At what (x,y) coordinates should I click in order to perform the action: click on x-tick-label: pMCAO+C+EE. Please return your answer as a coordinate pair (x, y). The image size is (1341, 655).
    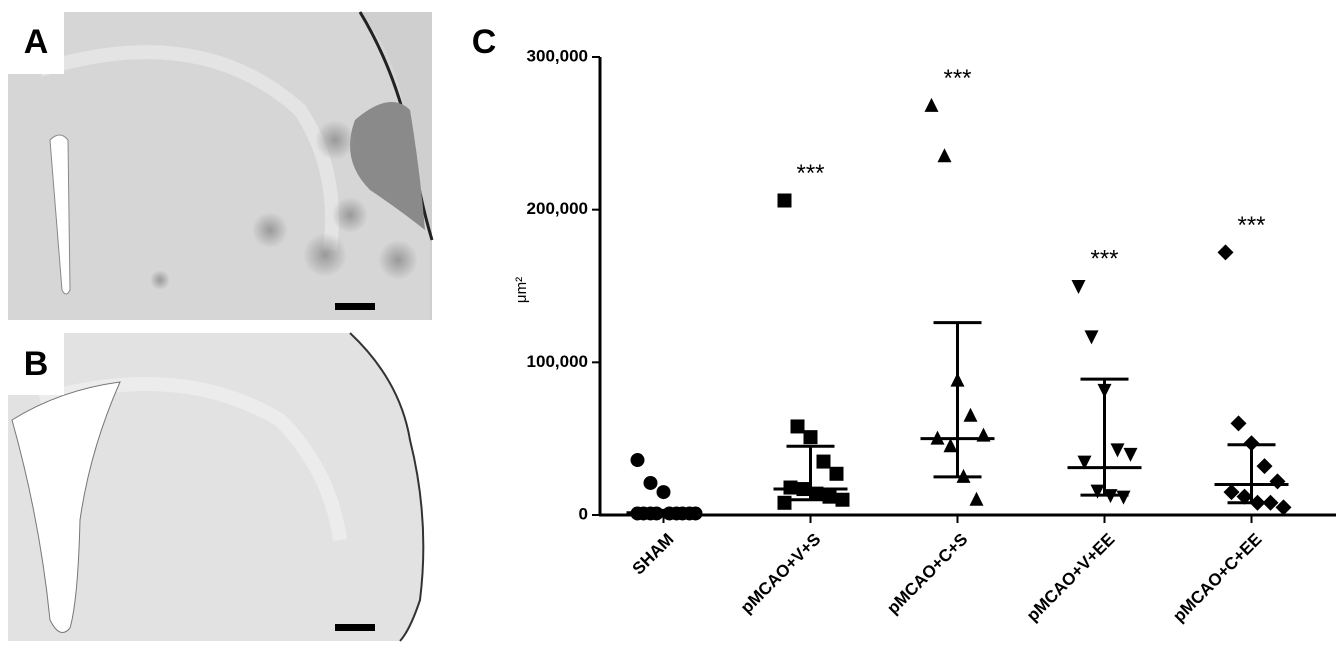
    Looking at the image, I should click on (1217, 578).